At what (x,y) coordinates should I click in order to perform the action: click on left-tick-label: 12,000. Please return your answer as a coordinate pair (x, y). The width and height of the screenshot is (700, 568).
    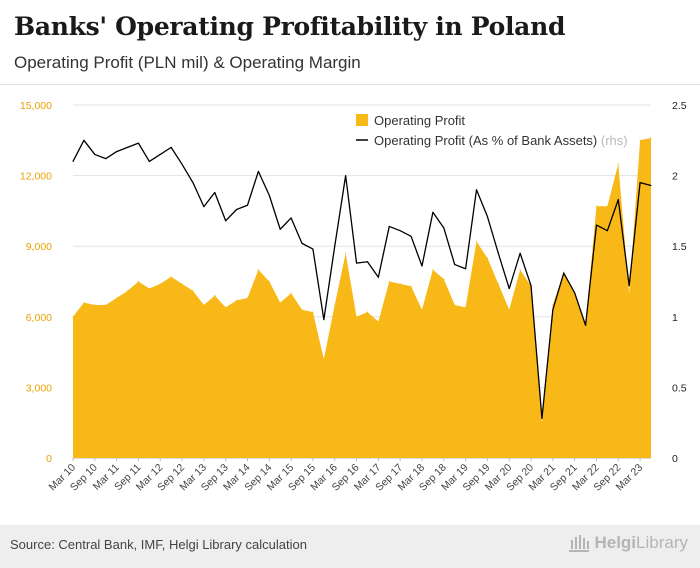
    Looking at the image, I should click on (36, 177).